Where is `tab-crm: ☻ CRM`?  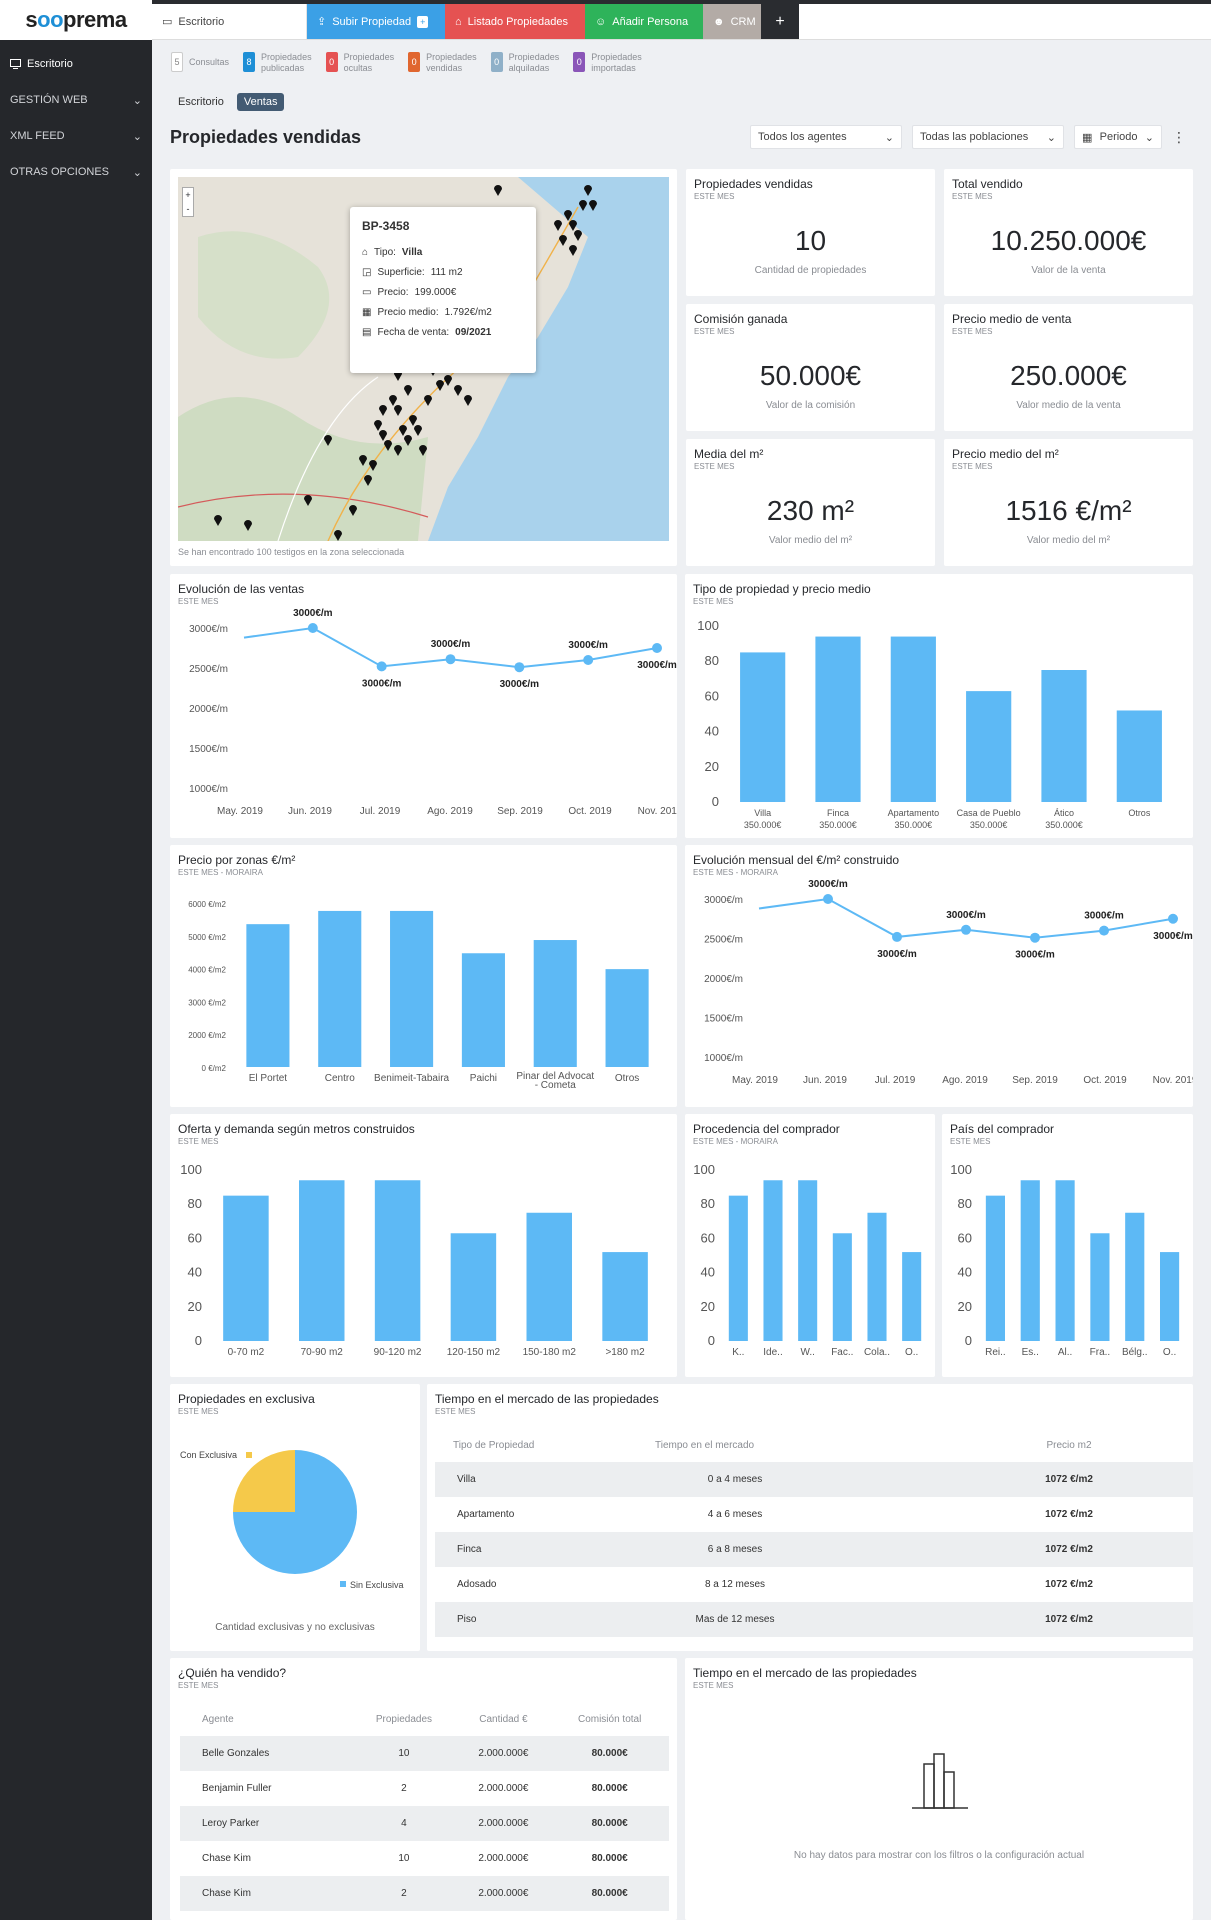
tab-crm: ☻ CRM is located at coordinates (732, 21).